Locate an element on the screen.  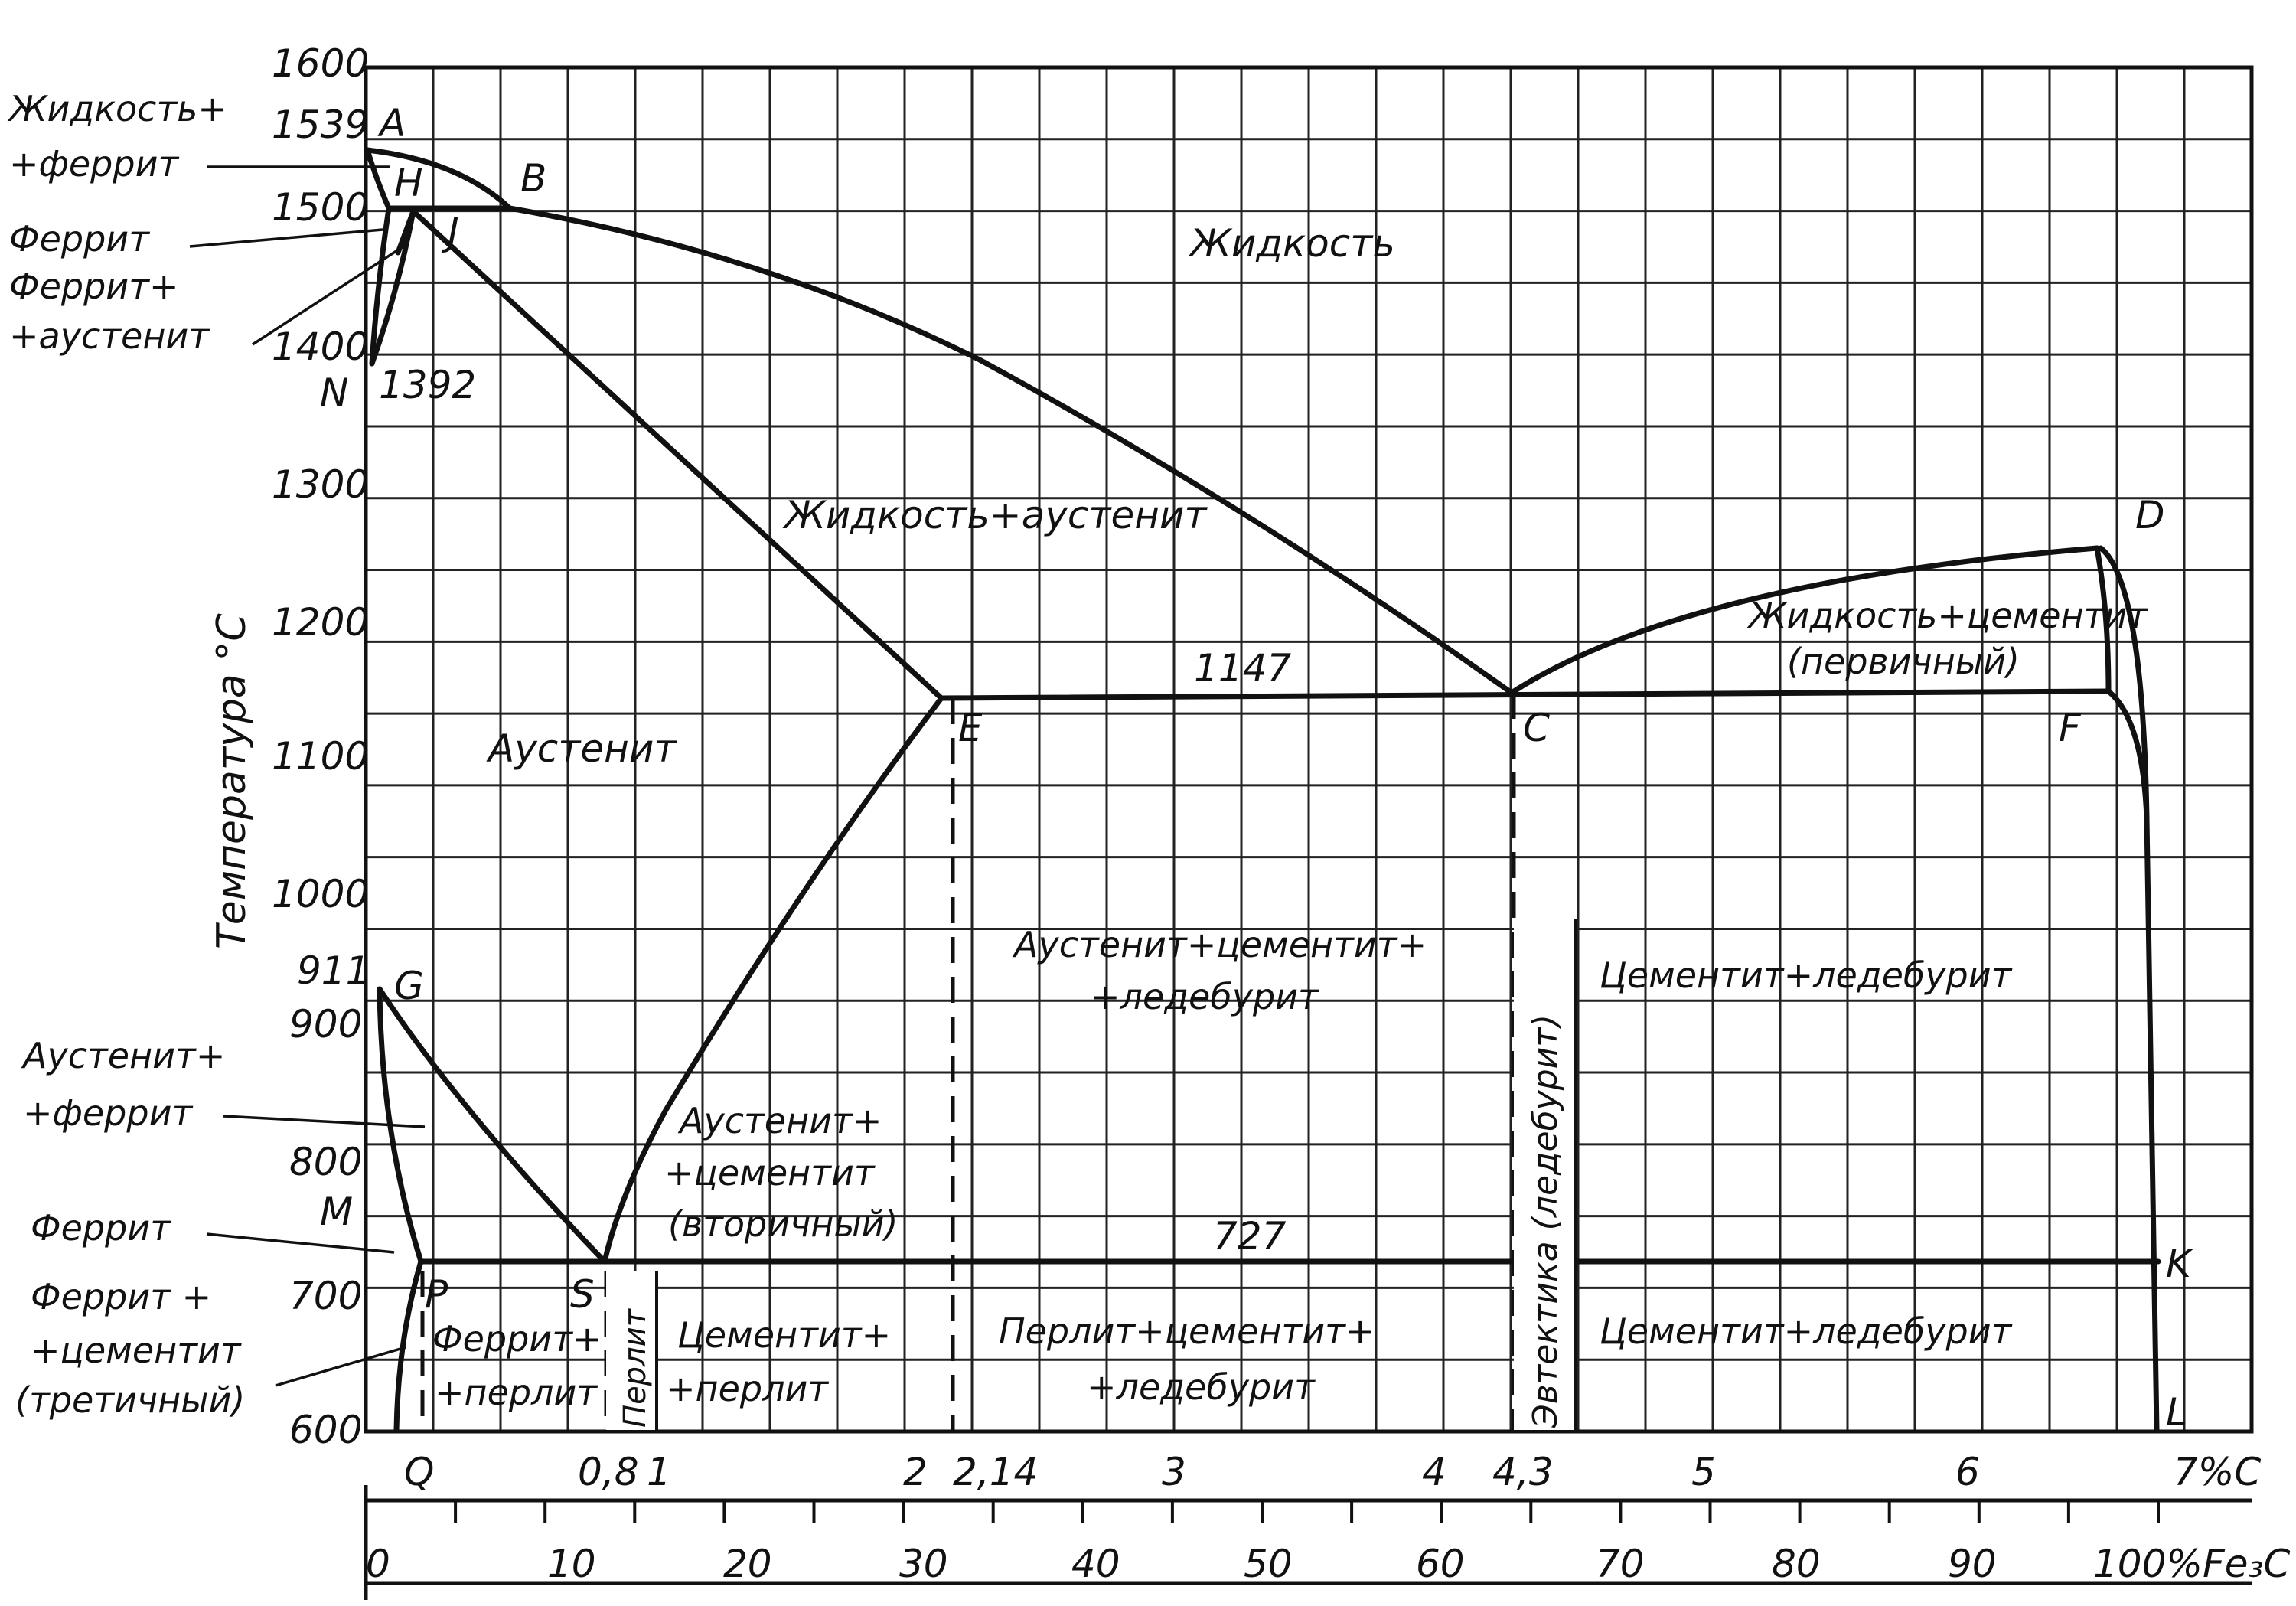
y-axis-title: Температура °С is located at coordinates (232, 781).